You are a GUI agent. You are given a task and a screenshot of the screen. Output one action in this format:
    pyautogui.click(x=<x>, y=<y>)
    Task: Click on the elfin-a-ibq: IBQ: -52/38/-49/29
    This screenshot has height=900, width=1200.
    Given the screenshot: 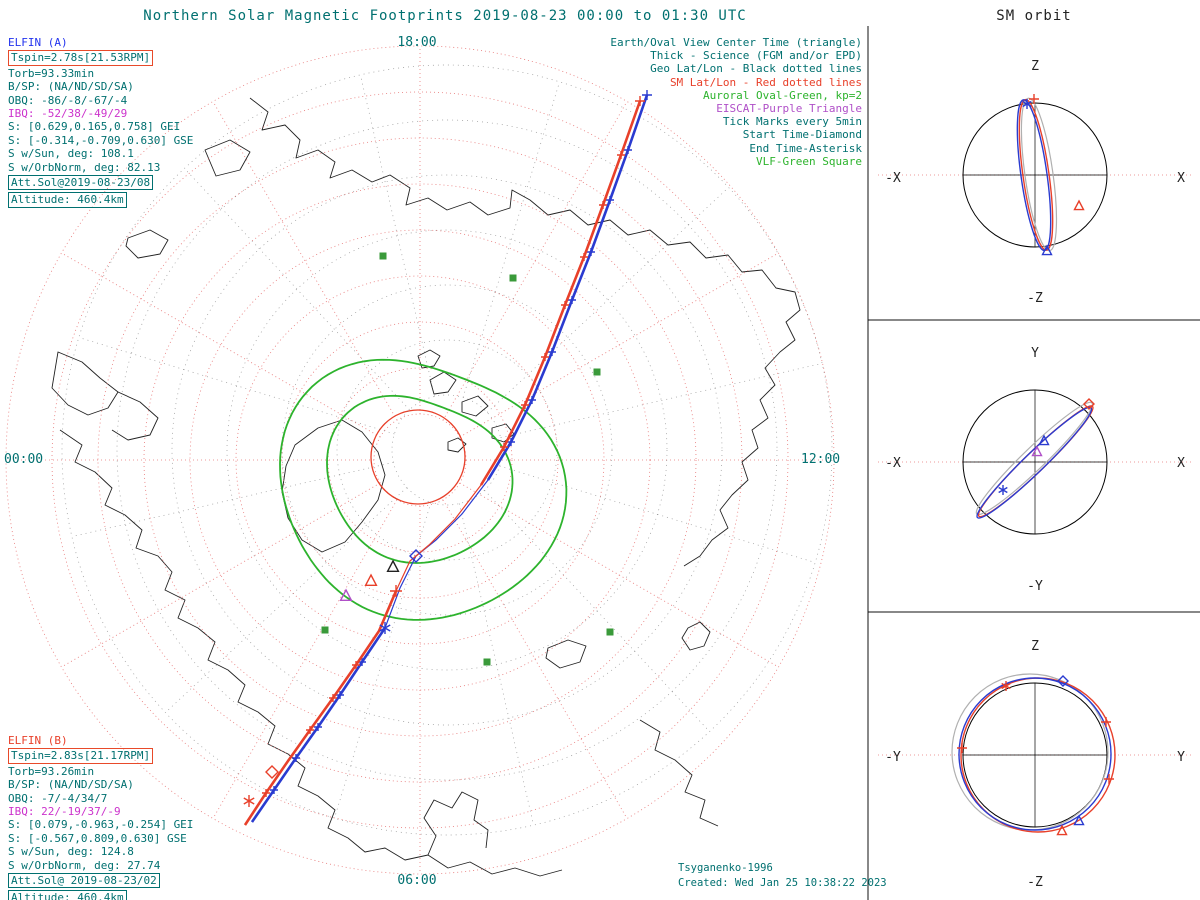 What is the action you would take?
    pyautogui.click(x=68, y=114)
    